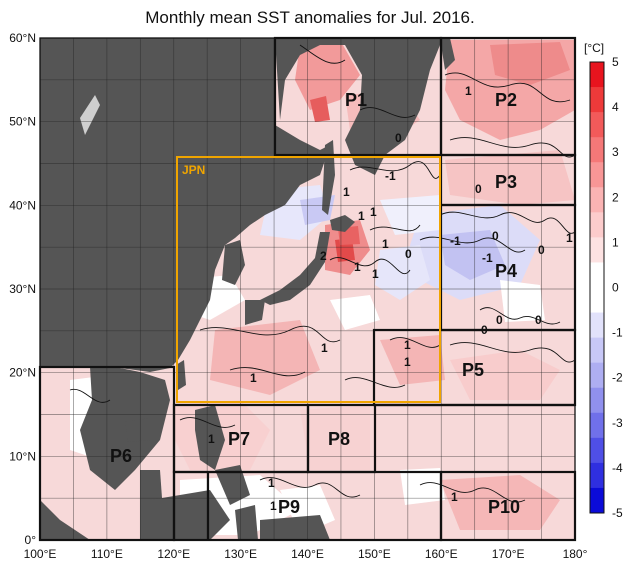 The image size is (637, 564). I want to click on colorbar-tick-label: -3, so click(617, 423).